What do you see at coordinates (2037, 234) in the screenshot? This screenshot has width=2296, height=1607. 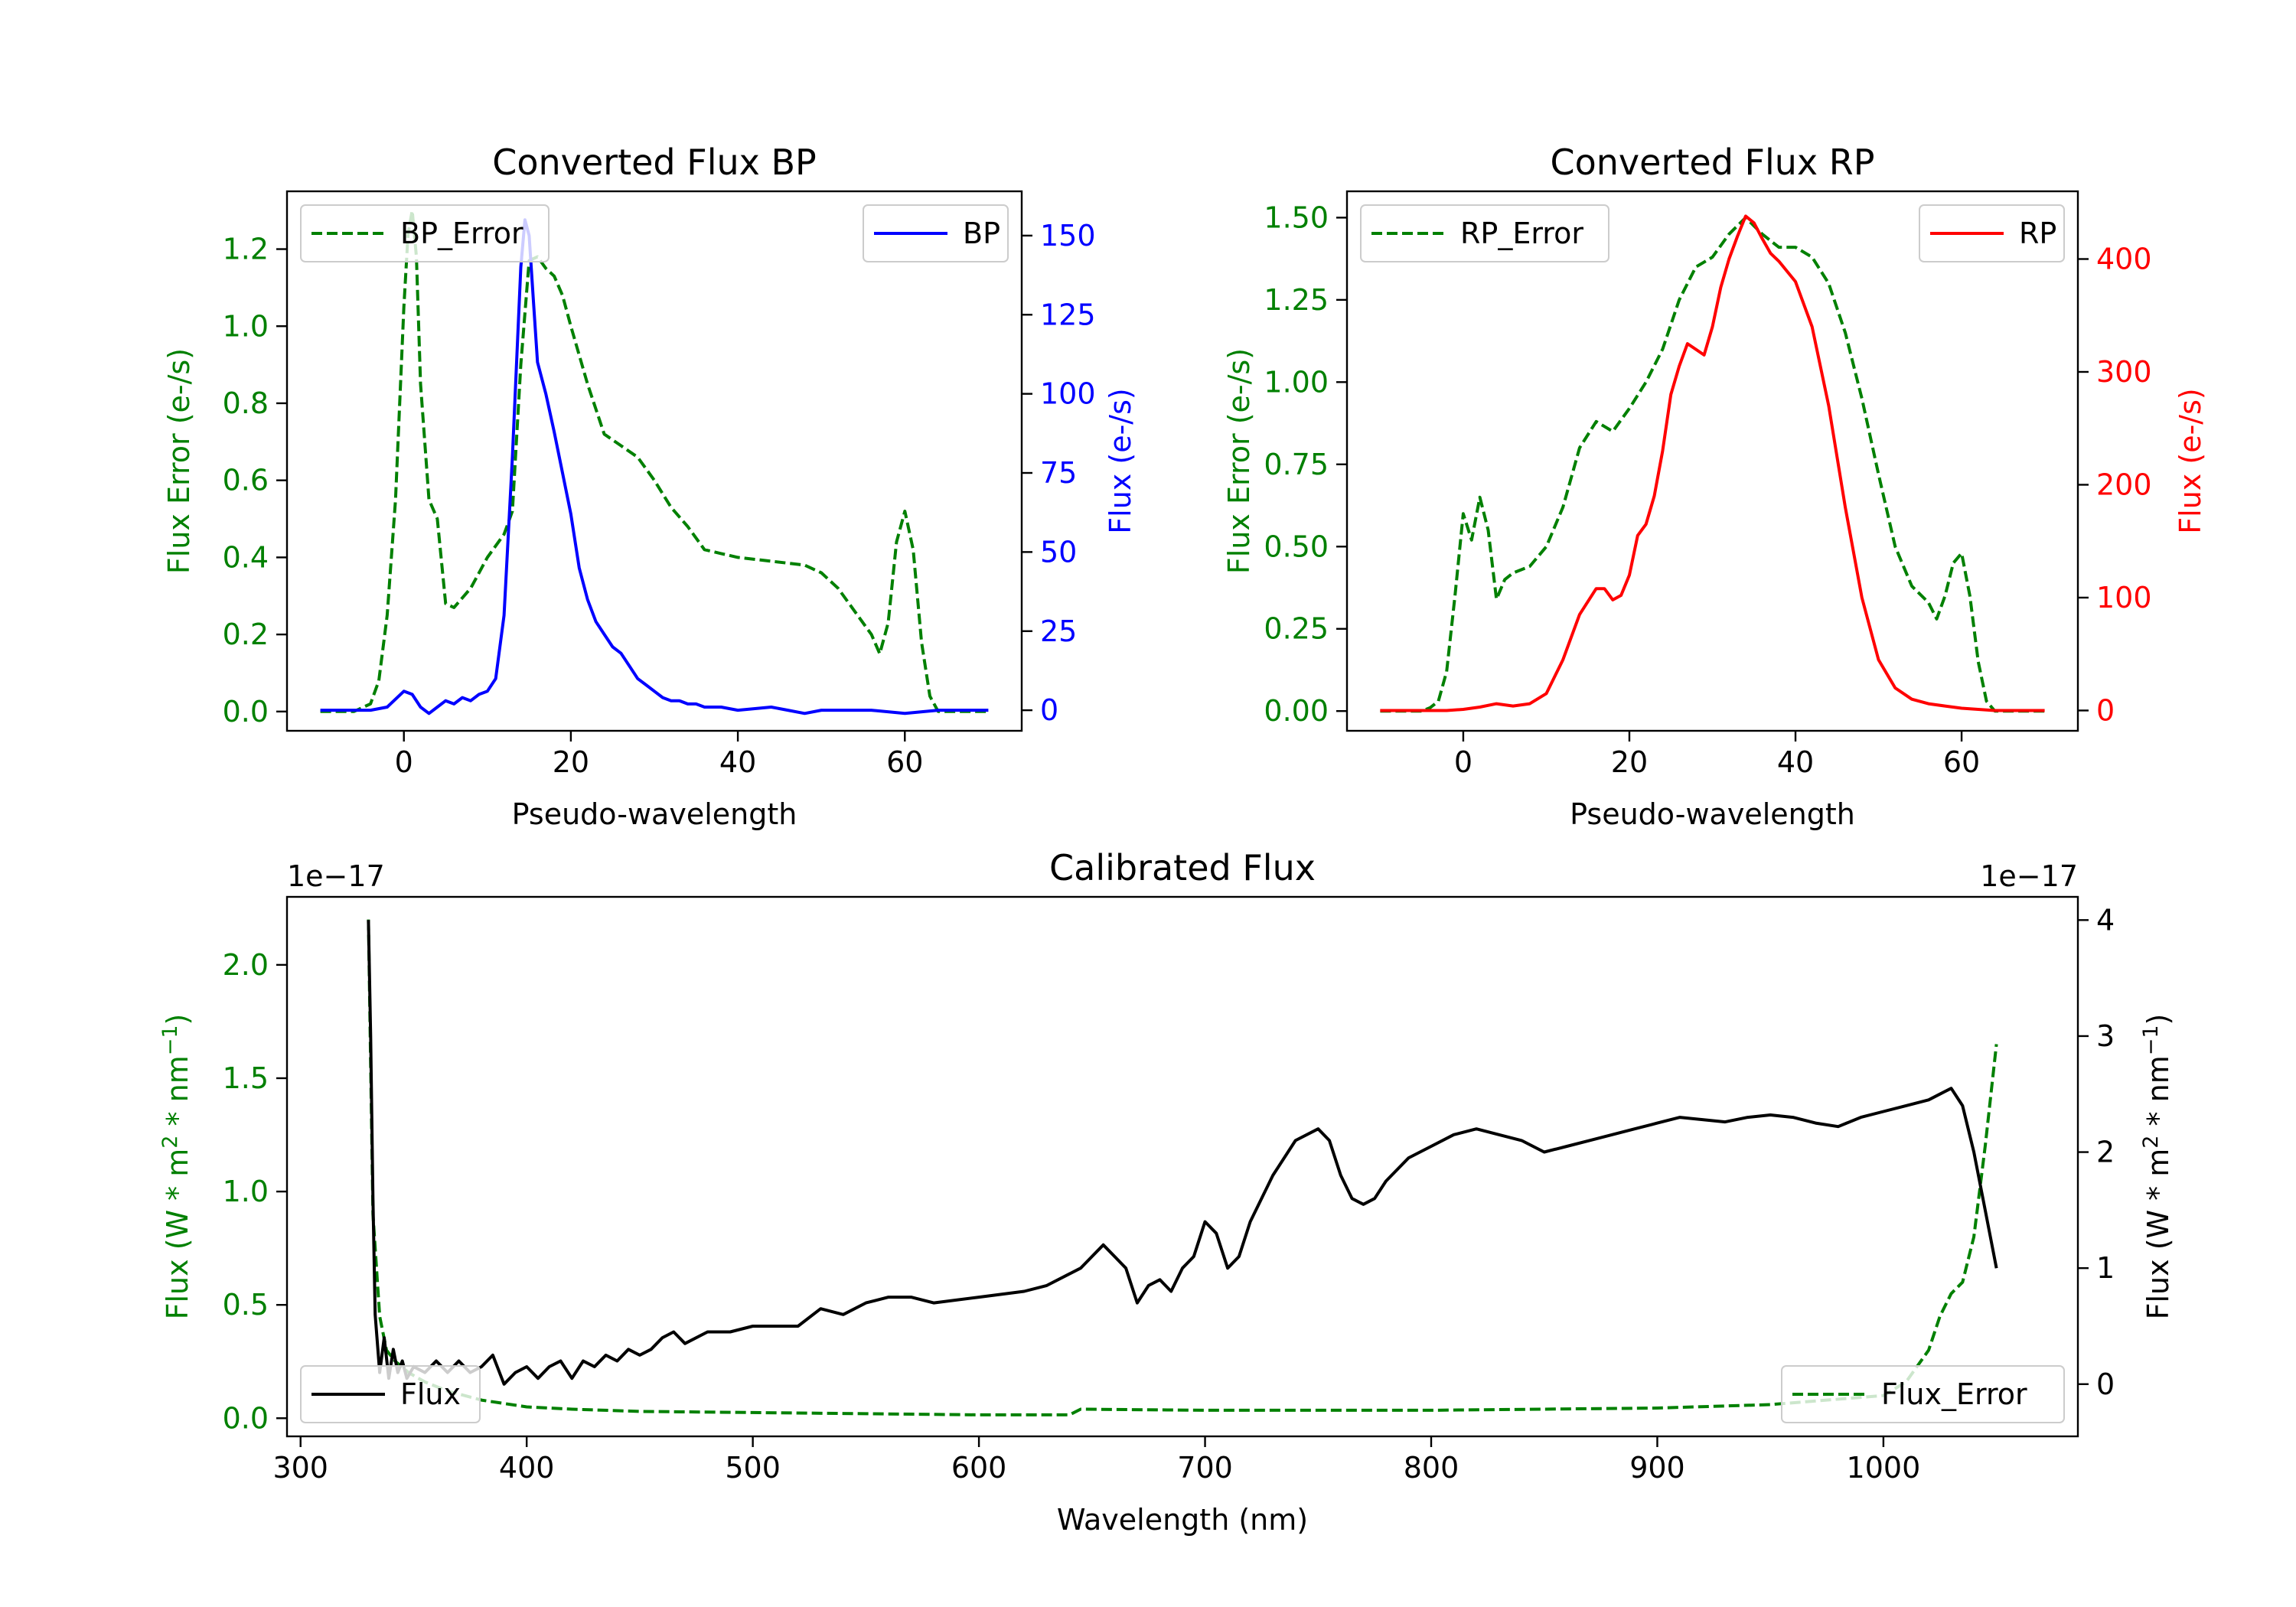 I see `legend-label: RP` at bounding box center [2037, 234].